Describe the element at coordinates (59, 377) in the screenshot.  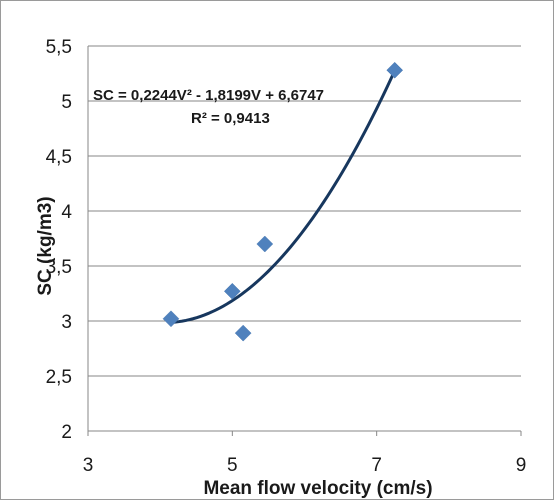
I see `y-tick-label: 2,5` at that location.